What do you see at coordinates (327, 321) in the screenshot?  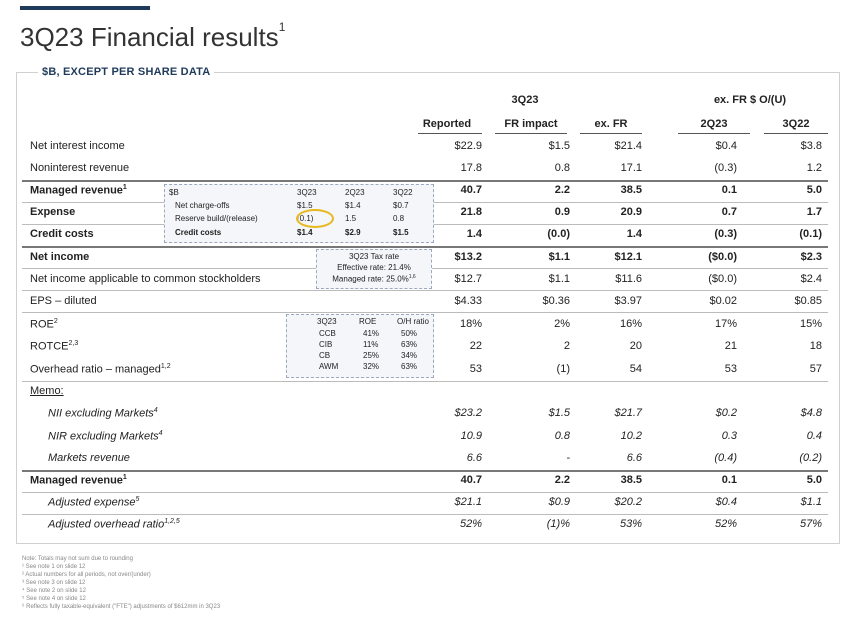 I see `inset-header: 3Q23` at bounding box center [327, 321].